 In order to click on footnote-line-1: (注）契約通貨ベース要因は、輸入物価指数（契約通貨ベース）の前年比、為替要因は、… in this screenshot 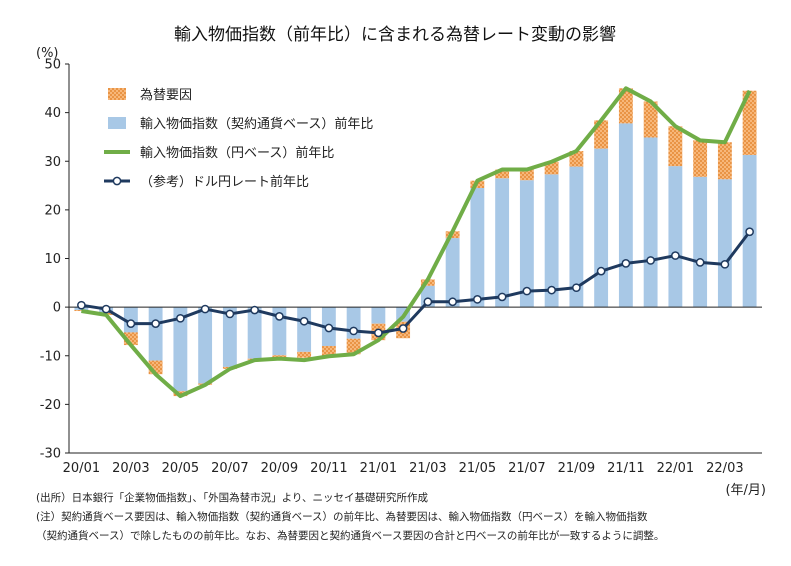, I will do `click(342, 517)`.